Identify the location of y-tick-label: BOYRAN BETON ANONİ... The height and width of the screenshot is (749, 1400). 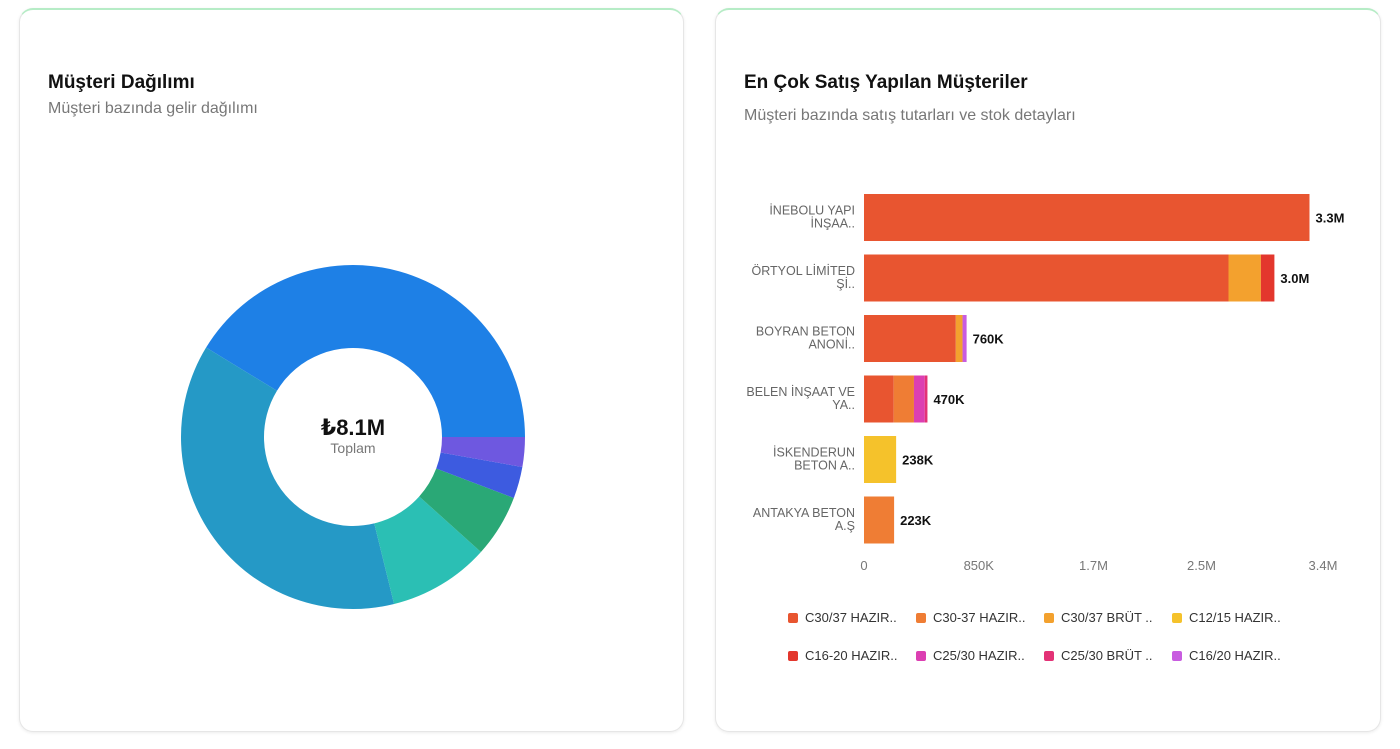
(805, 338).